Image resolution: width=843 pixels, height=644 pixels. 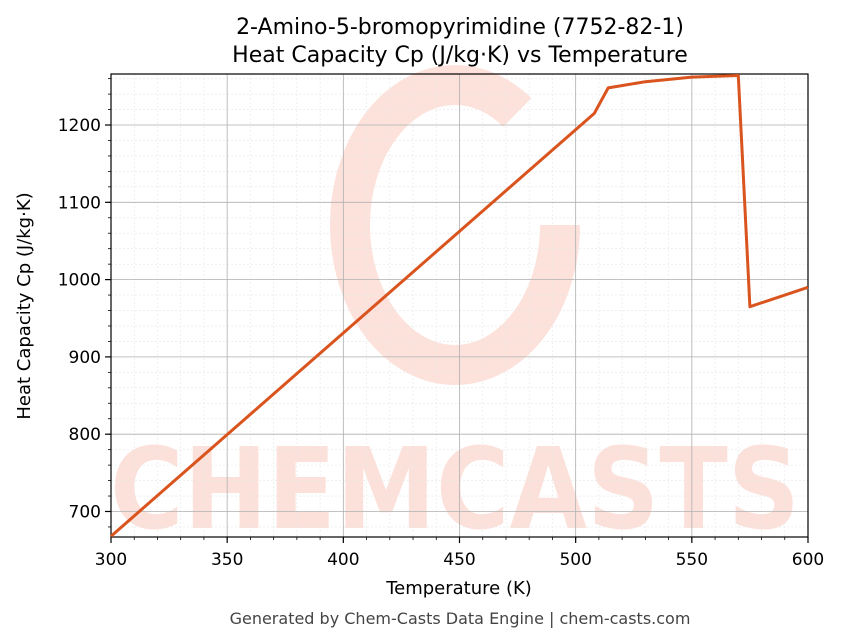 What do you see at coordinates (692, 560) in the screenshot?
I see `x-tick-label: 550` at bounding box center [692, 560].